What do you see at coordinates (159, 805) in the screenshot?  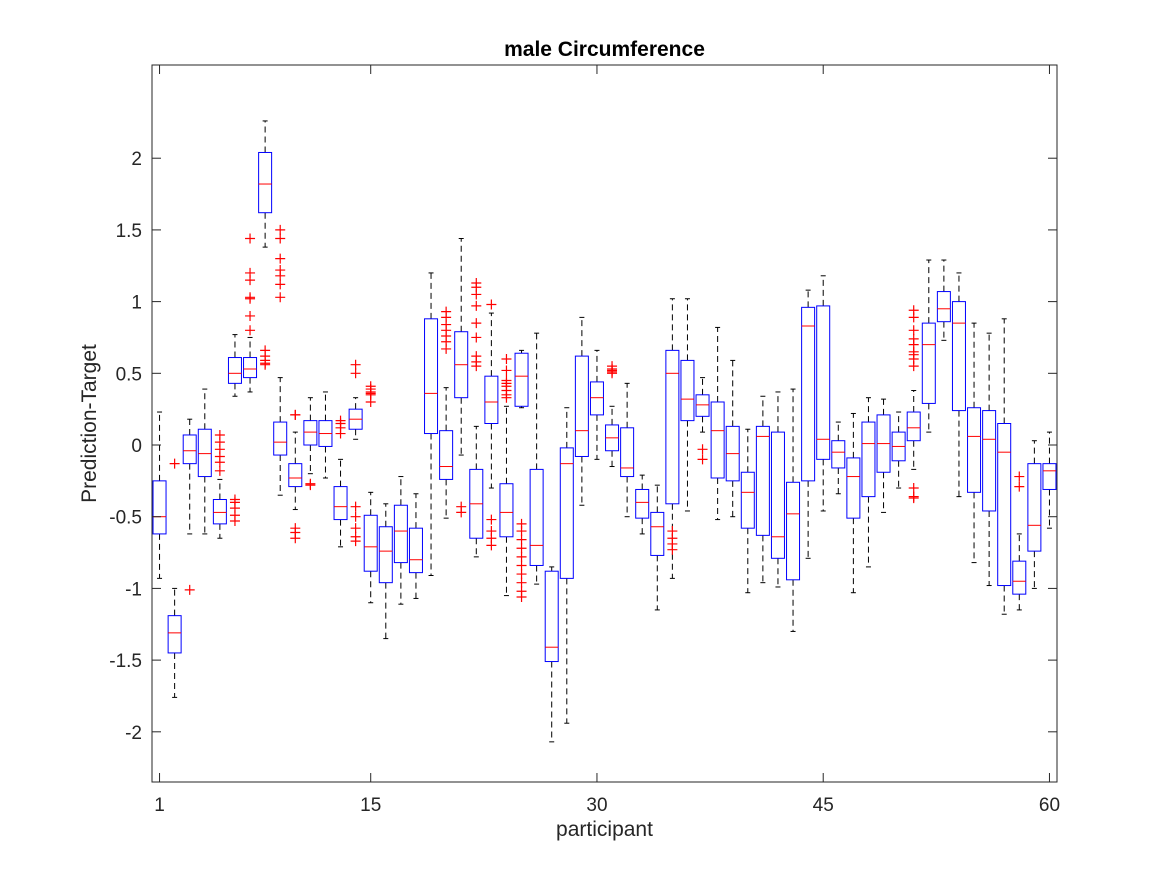 I see `x-tick-label: 1` at bounding box center [159, 805].